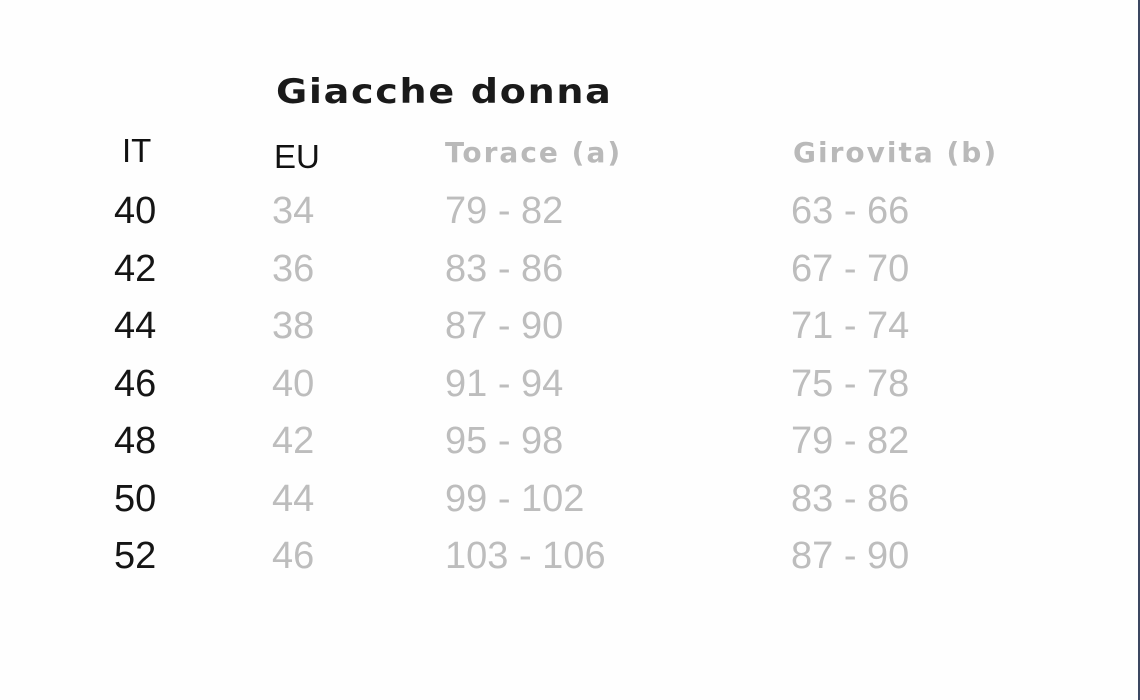 The height and width of the screenshot is (700, 1140). Describe the element at coordinates (293, 498) in the screenshot. I see `size-eu: 44` at that location.